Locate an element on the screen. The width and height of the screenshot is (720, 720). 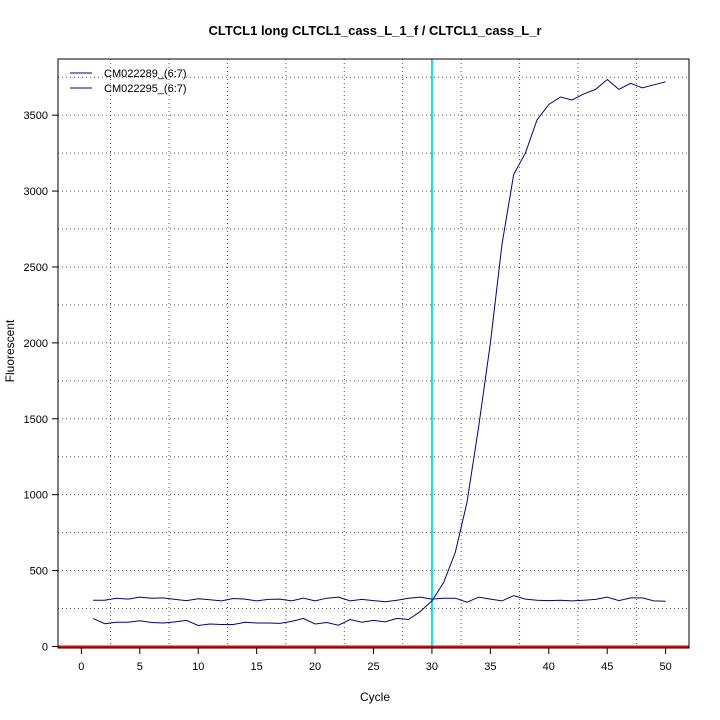
x-tick-label: 25 is located at coordinates (373, 667).